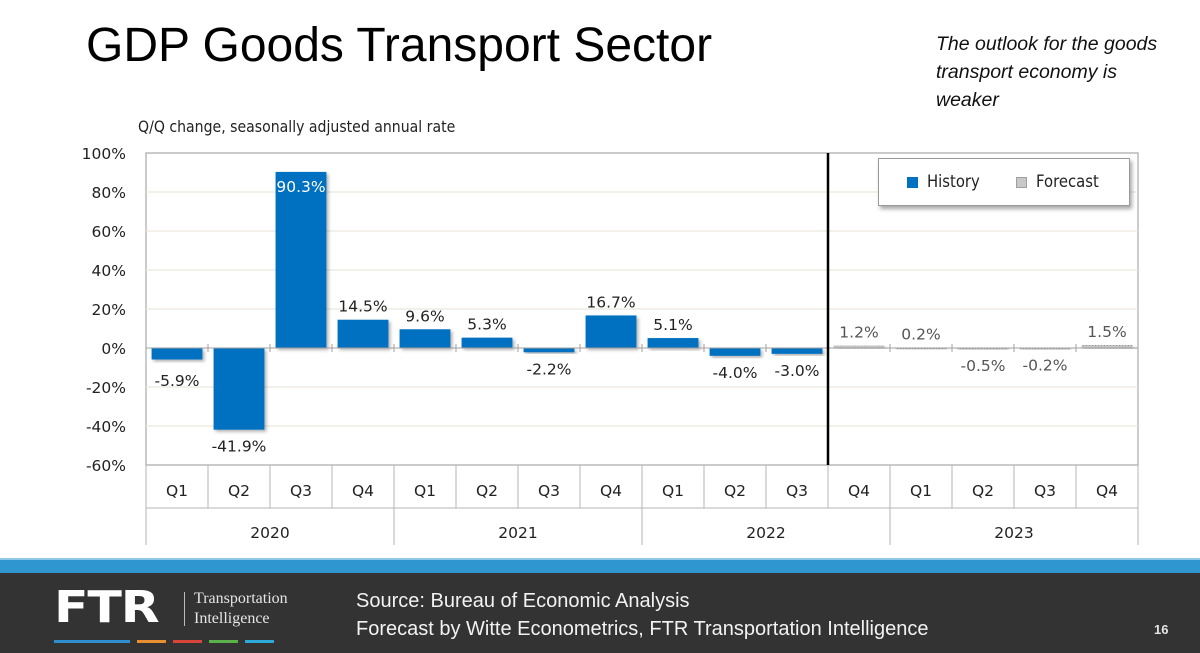 This screenshot has width=1200, height=653. Describe the element at coordinates (1021, 182) in the screenshot. I see `legend-forecast-swatch` at that location.